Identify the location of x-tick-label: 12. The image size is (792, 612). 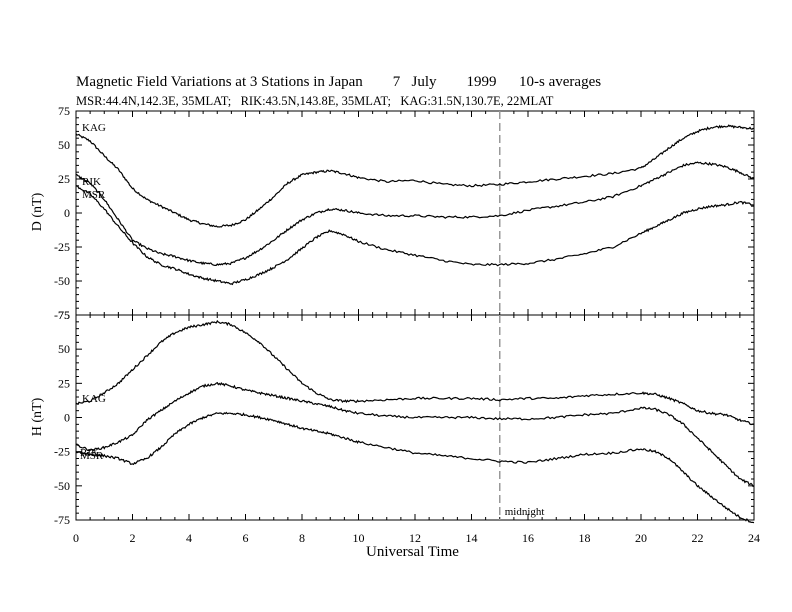
(415, 538).